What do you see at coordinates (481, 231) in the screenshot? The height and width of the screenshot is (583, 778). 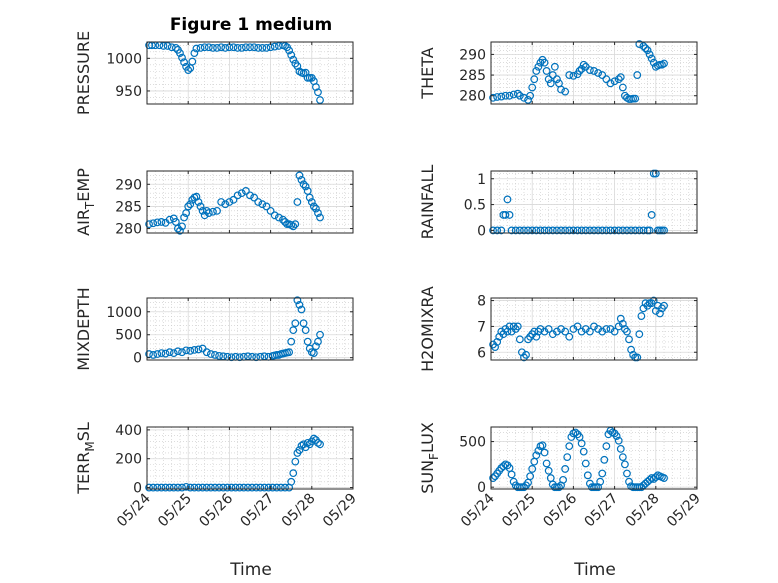 I see `y-tick-label: 0` at bounding box center [481, 231].